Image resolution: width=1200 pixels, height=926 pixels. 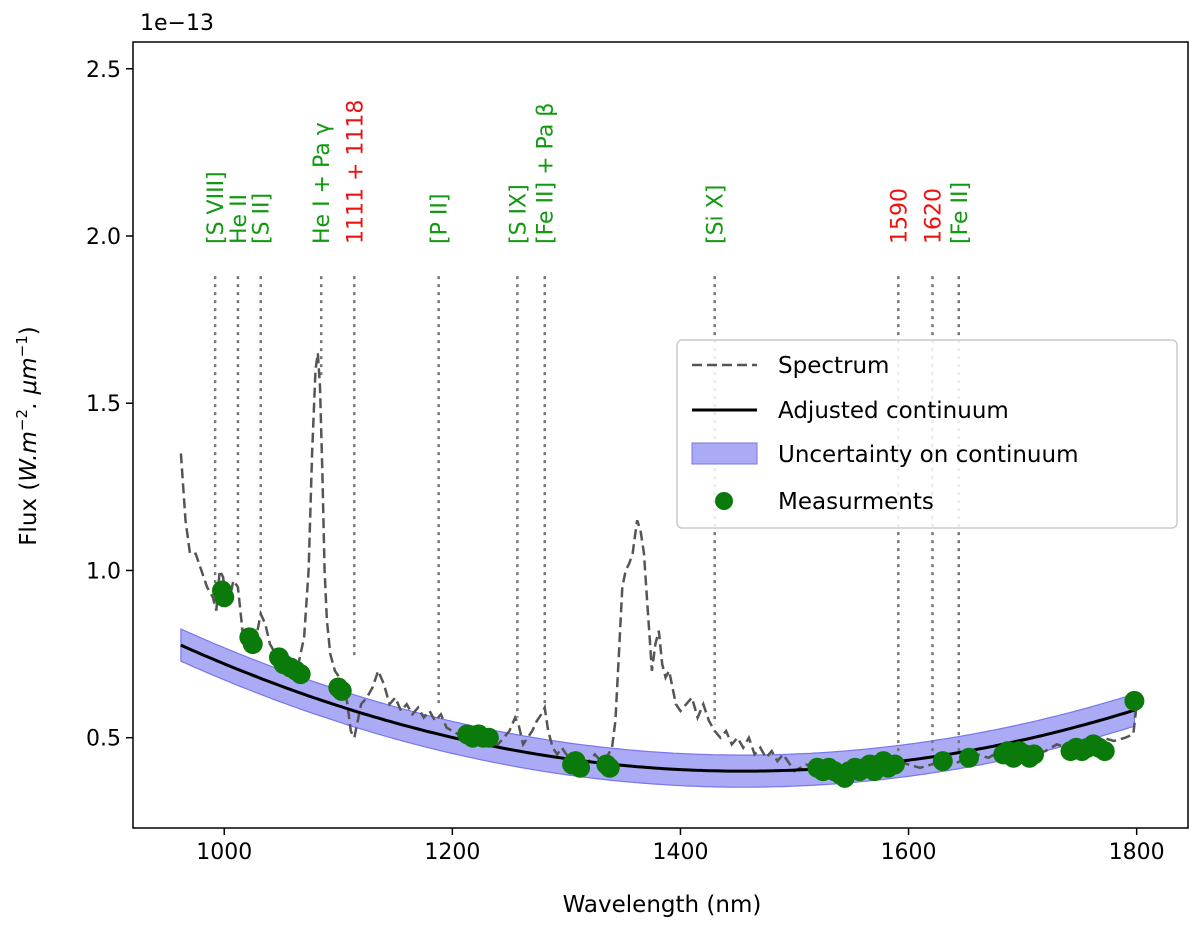 I want to click on y-axis-title: Flux (W.m−2. μm−1), so click(x=27, y=436).